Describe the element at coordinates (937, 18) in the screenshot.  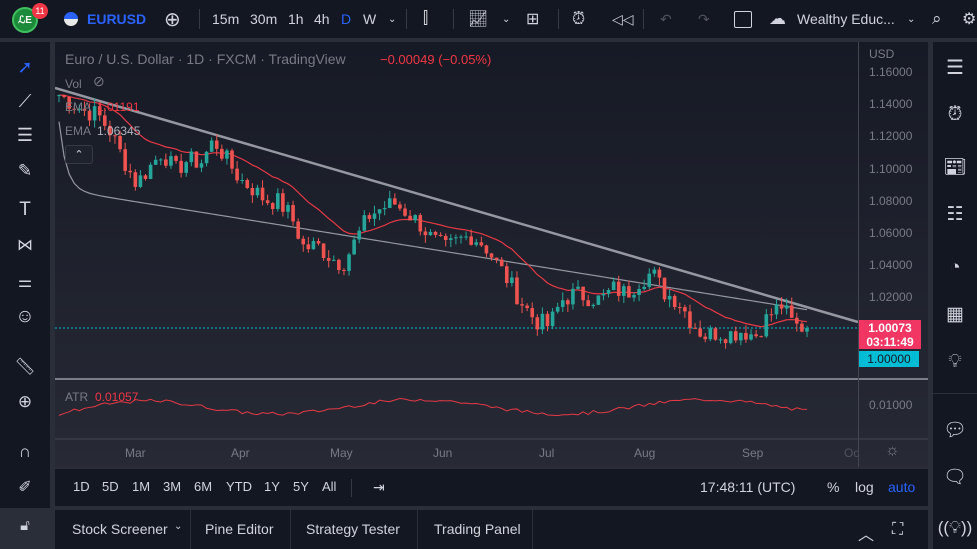
I see `search-icon: ⌕` at that location.